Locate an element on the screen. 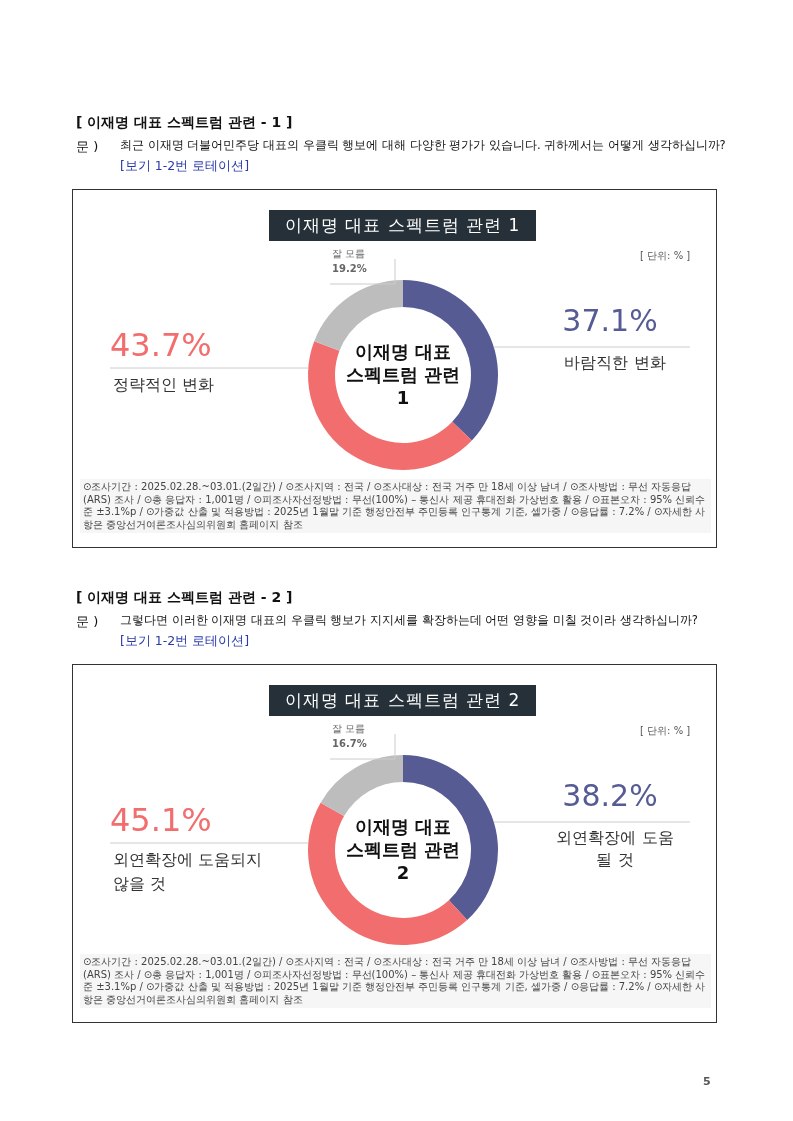 This screenshot has height=1121, width=793. chart-title: 이재명 대표 스펙트럼 관련 1 is located at coordinates (403, 225).